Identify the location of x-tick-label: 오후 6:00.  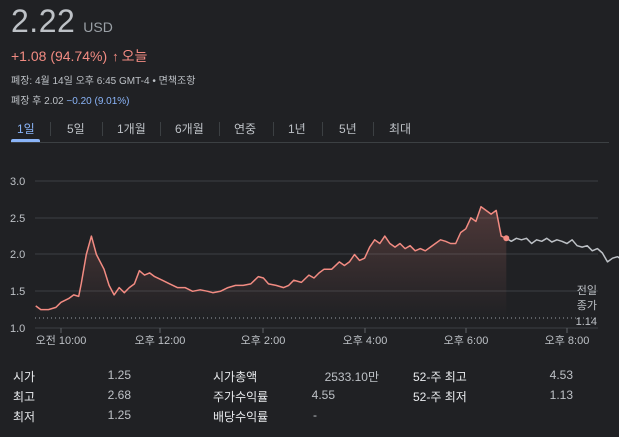
(466, 340).